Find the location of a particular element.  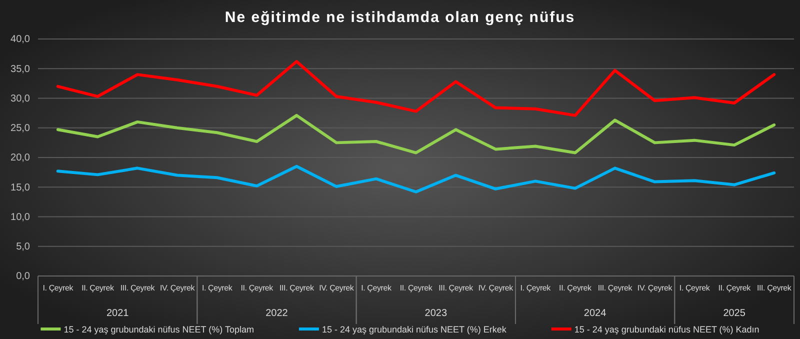

y-tick-label: 5,0 is located at coordinates (23, 247).